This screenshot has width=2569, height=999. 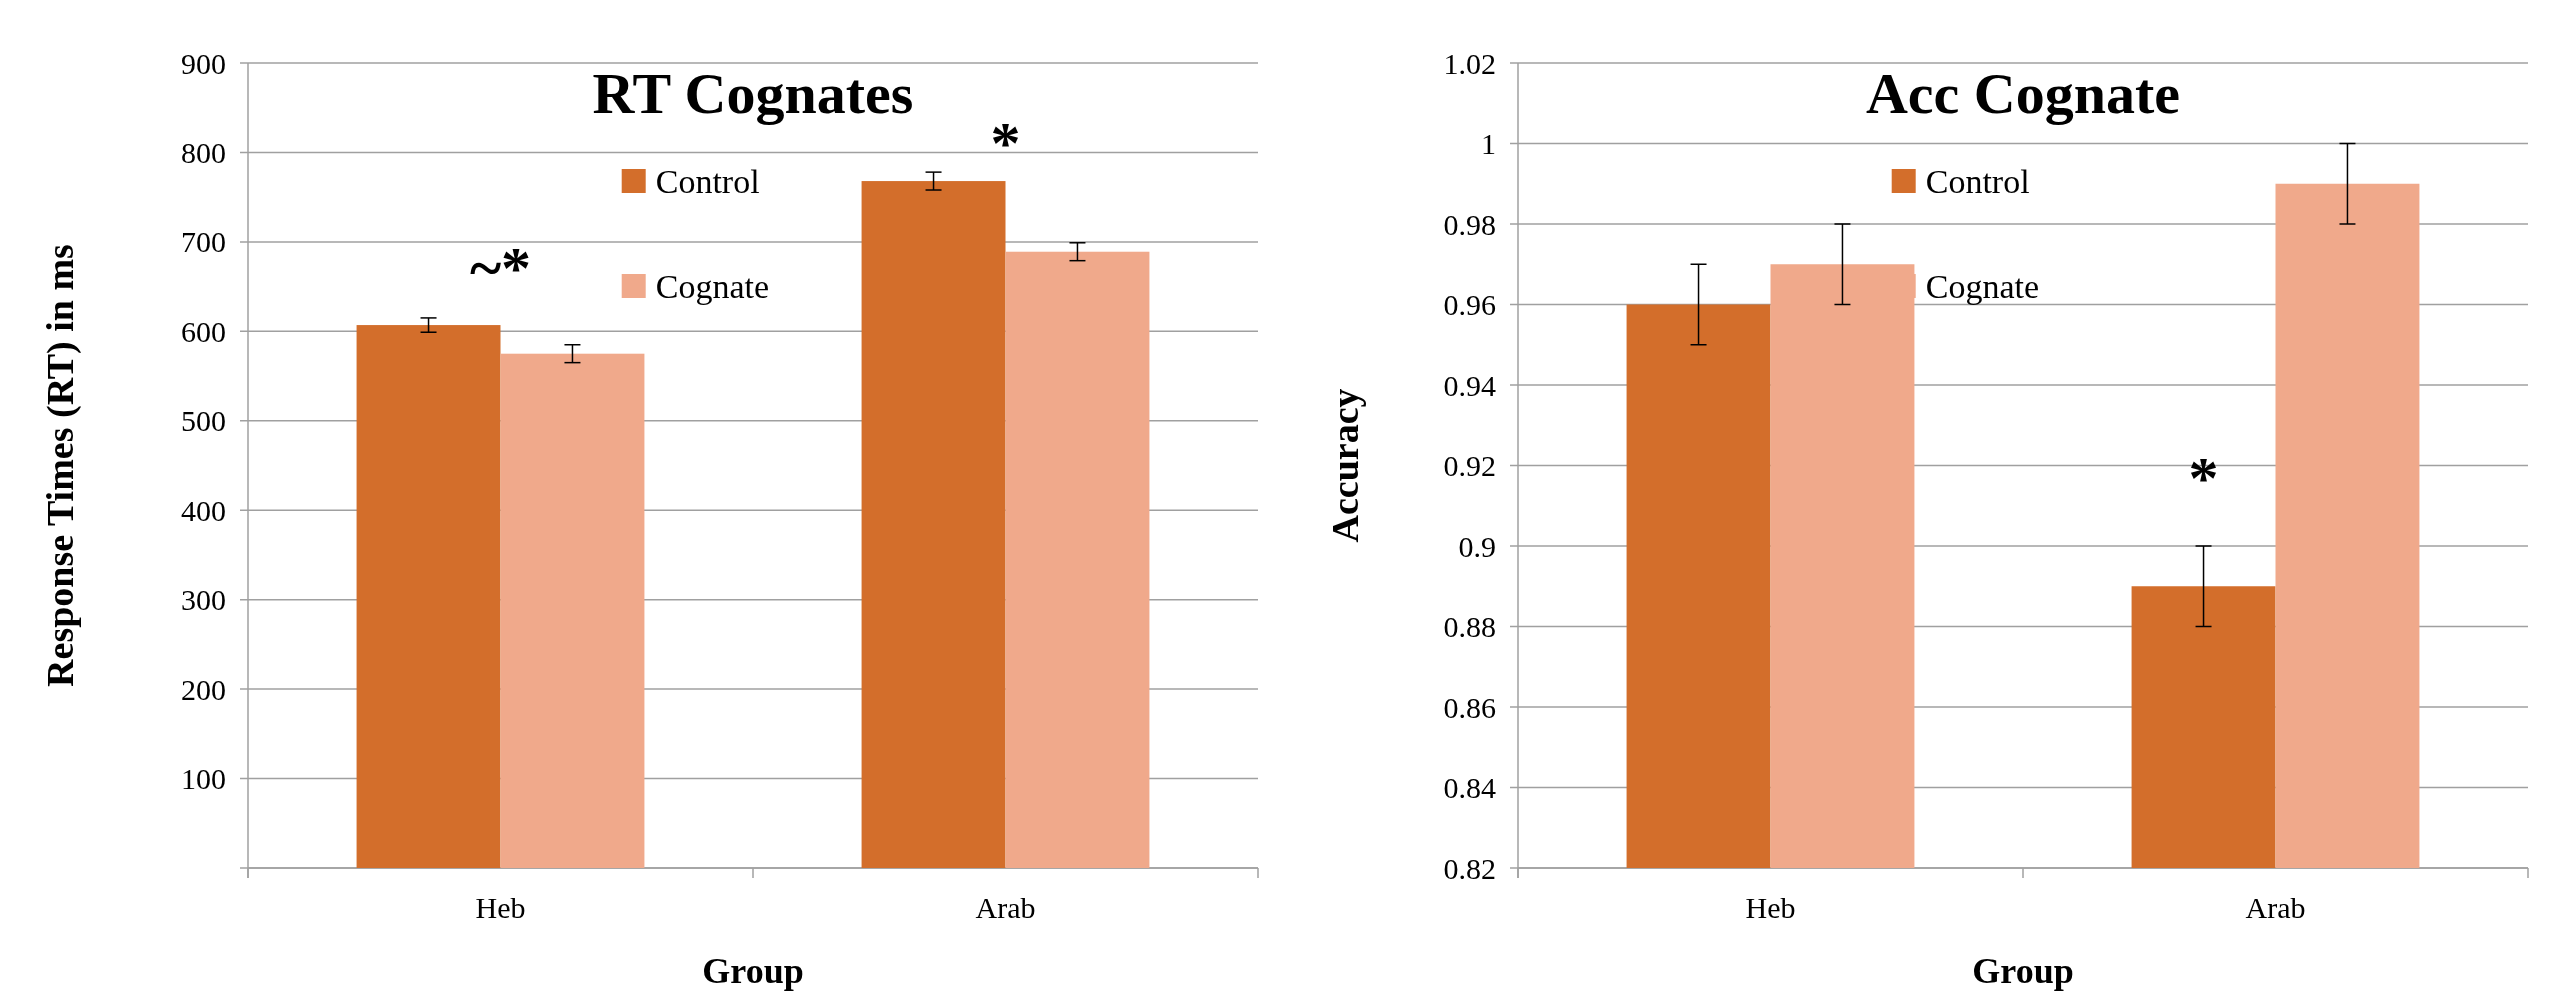 I want to click on y-tick-label: 0.82, so click(x=1469, y=868).